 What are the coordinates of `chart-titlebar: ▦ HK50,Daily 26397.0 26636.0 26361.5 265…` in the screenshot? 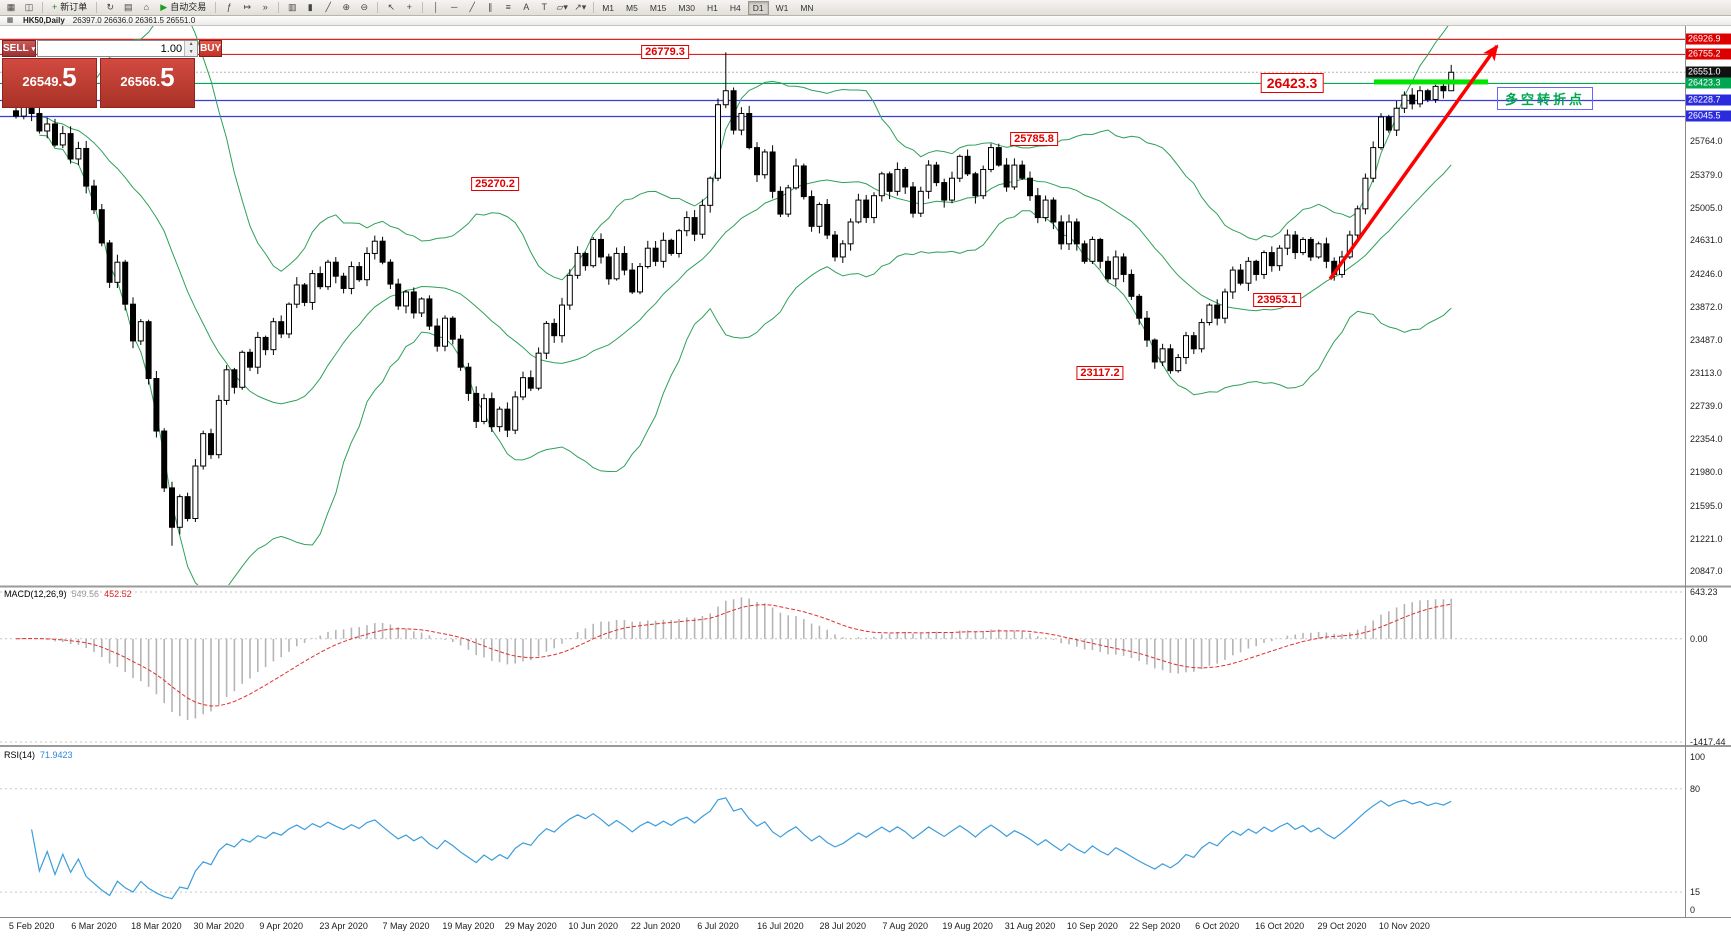 It's located at (865, 21).